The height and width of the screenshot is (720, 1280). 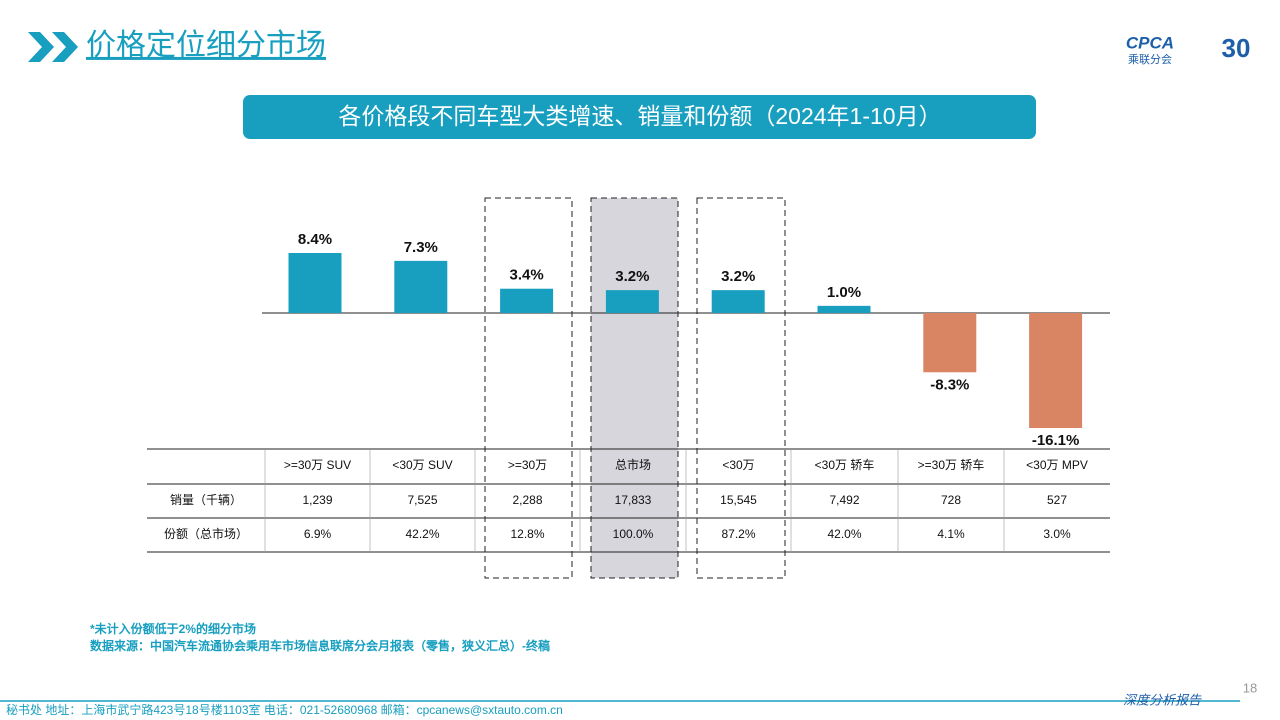 What do you see at coordinates (1236, 48) in the screenshot?
I see `anniversary: 30` at bounding box center [1236, 48].